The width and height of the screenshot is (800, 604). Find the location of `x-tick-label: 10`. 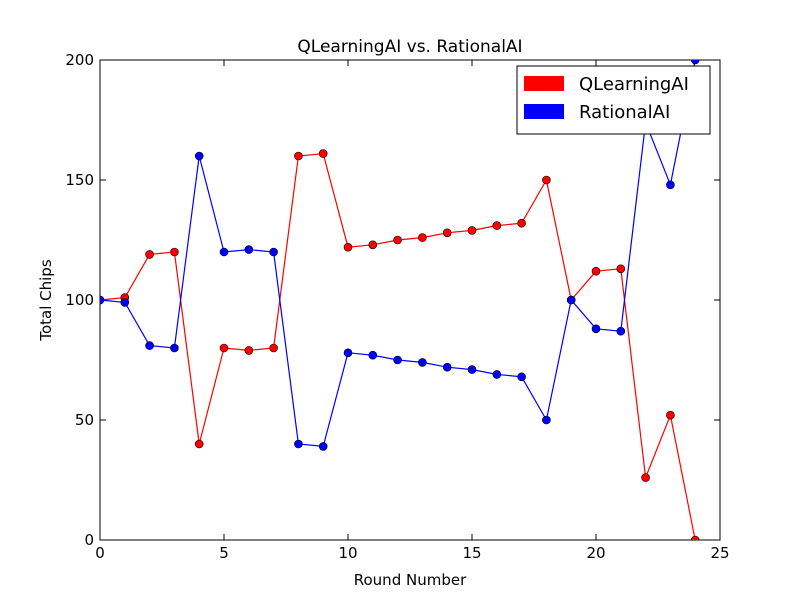

x-tick-label: 10 is located at coordinates (347, 553).